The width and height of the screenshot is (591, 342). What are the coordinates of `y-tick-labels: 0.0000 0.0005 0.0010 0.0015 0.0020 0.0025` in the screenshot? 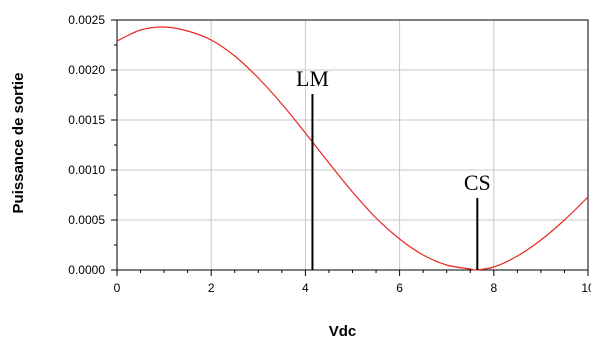 It's located at (86, 145).